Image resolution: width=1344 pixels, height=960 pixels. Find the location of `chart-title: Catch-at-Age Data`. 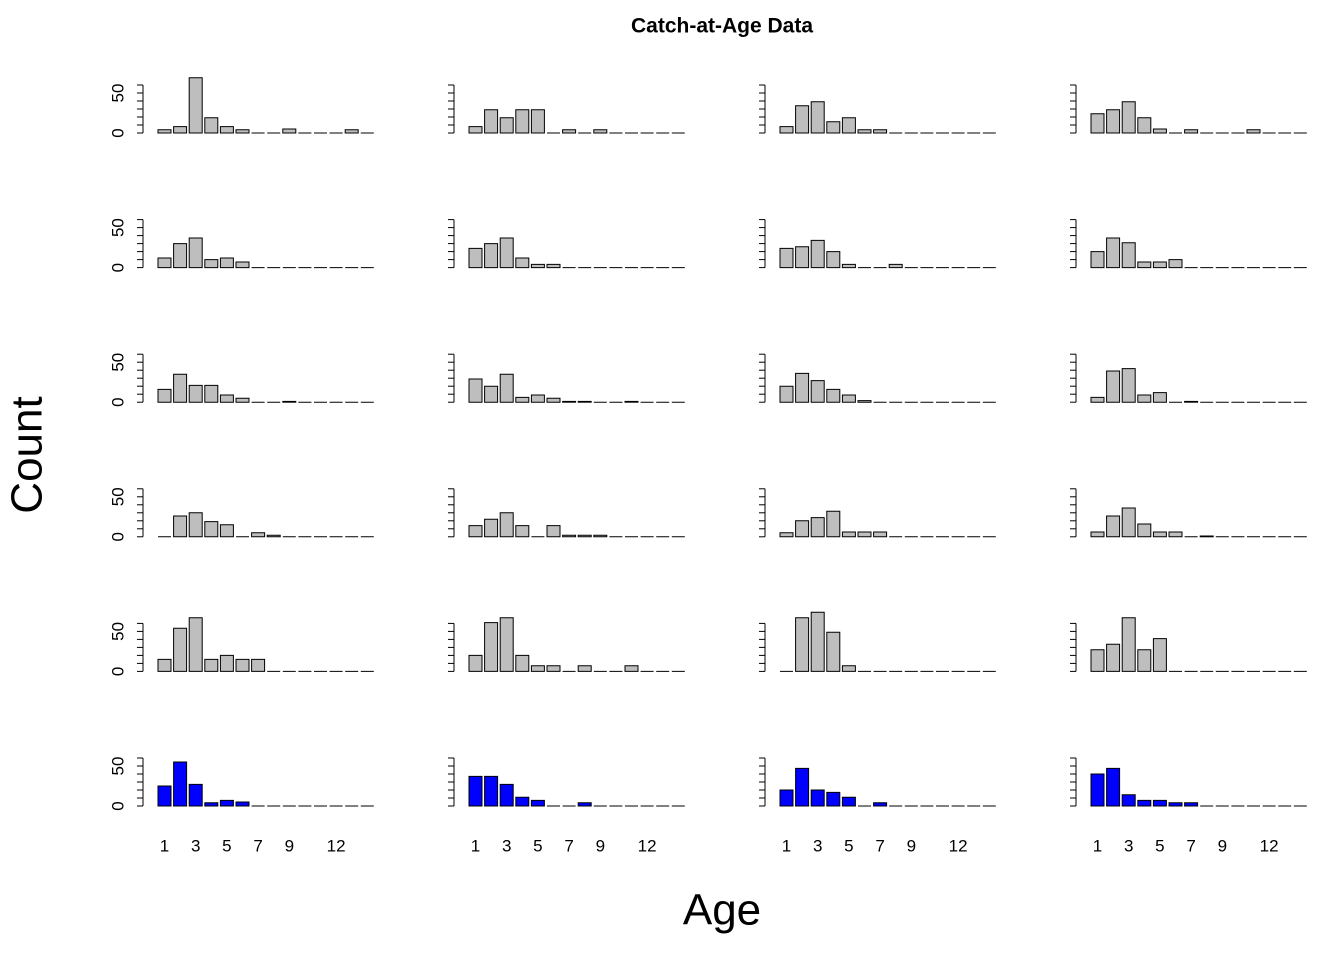

chart-title: Catch-at-Age Data is located at coordinates (722, 26).